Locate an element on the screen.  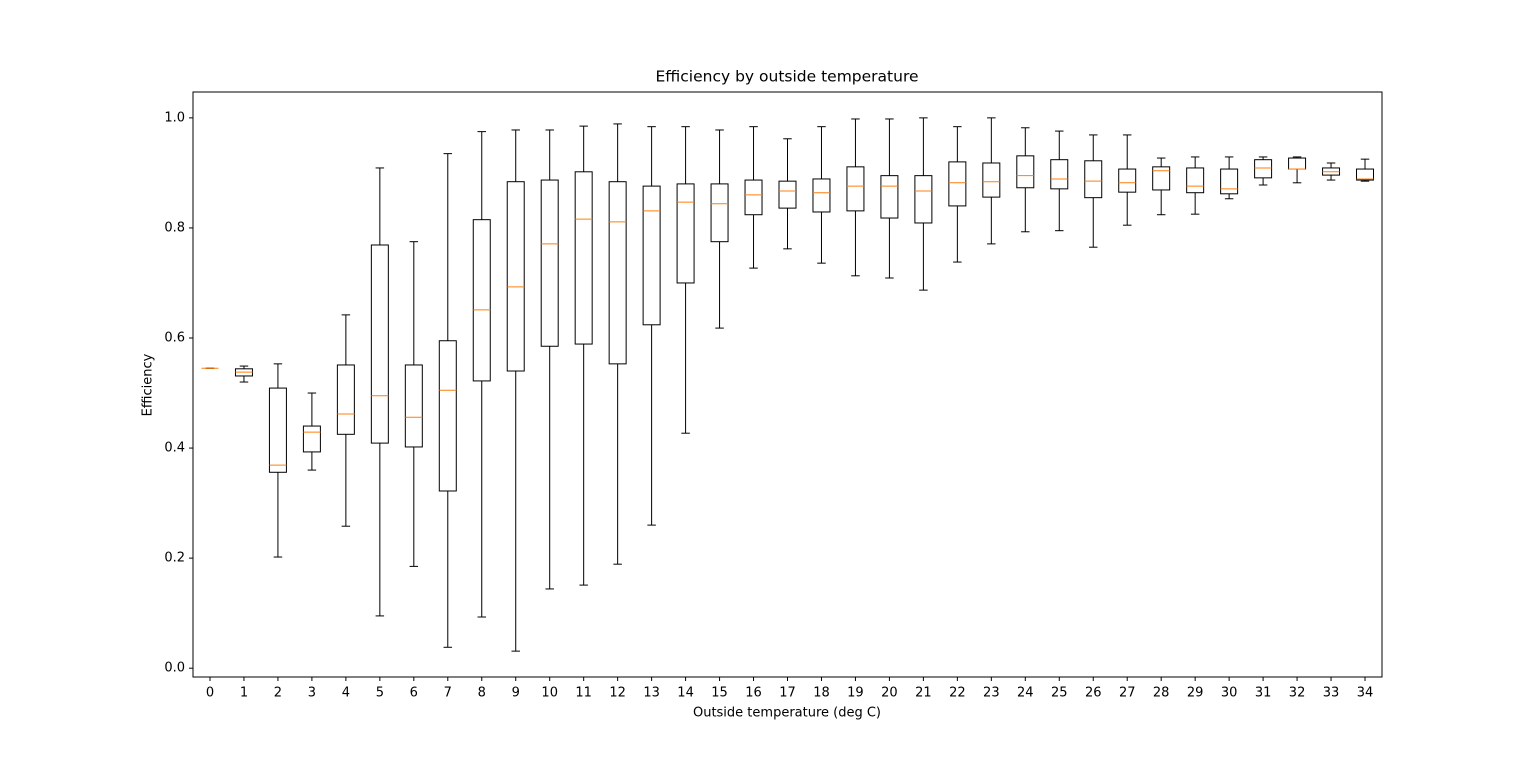
x-tick-label: 25 is located at coordinates (1059, 693).